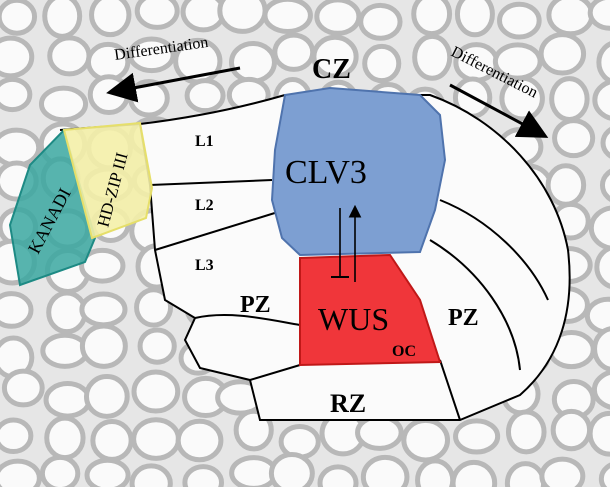 This screenshot has width=610, height=487. I want to click on label-l3: L3, so click(204, 265).